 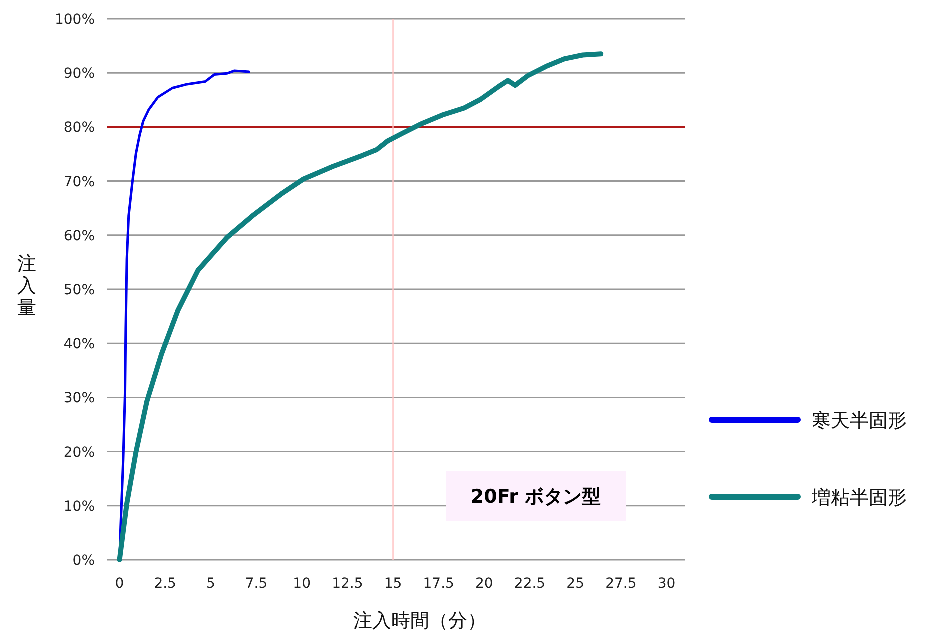 What do you see at coordinates (79, 236) in the screenshot?
I see `y-tick-label: 60%` at bounding box center [79, 236].